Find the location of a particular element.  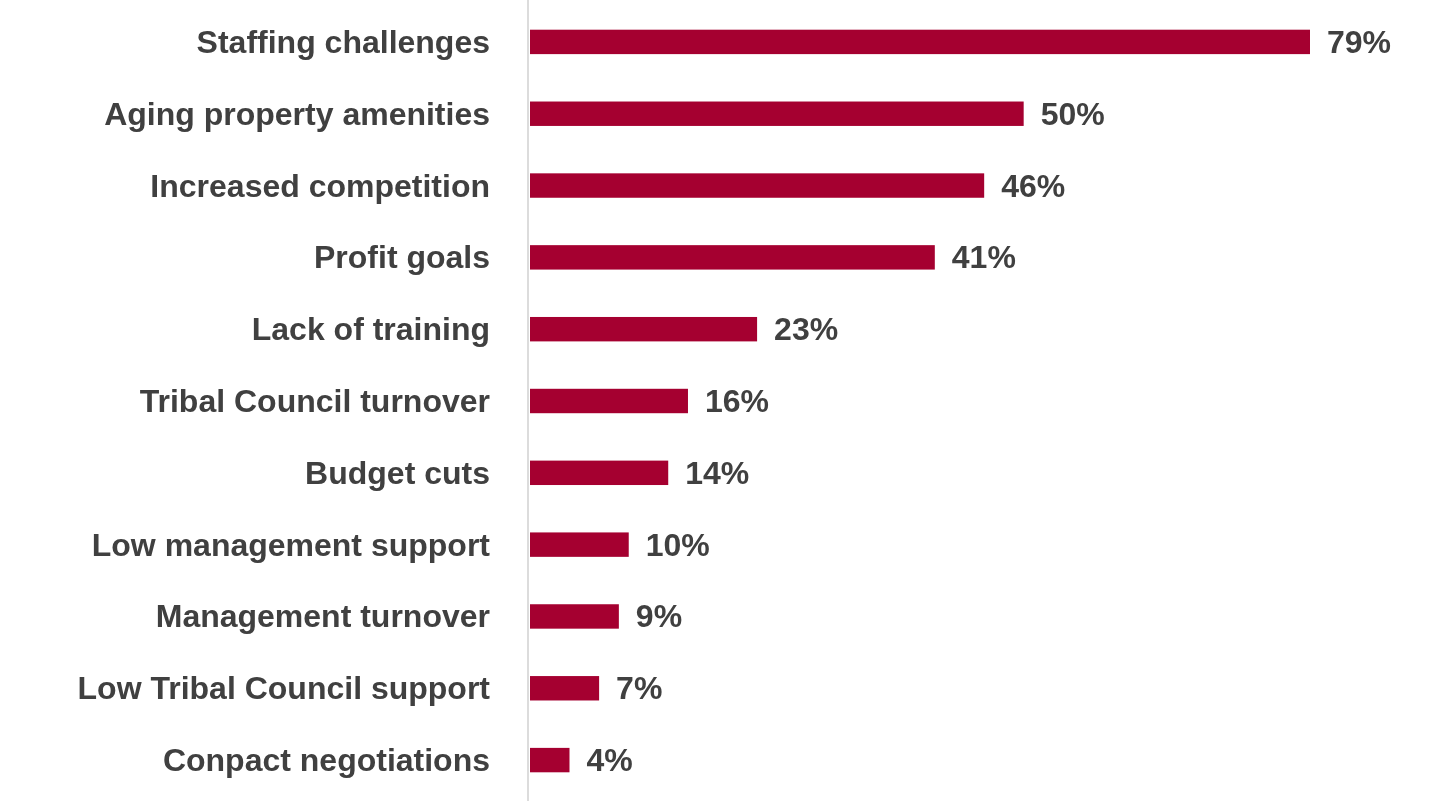

data-label: 9% is located at coordinates (659, 616).